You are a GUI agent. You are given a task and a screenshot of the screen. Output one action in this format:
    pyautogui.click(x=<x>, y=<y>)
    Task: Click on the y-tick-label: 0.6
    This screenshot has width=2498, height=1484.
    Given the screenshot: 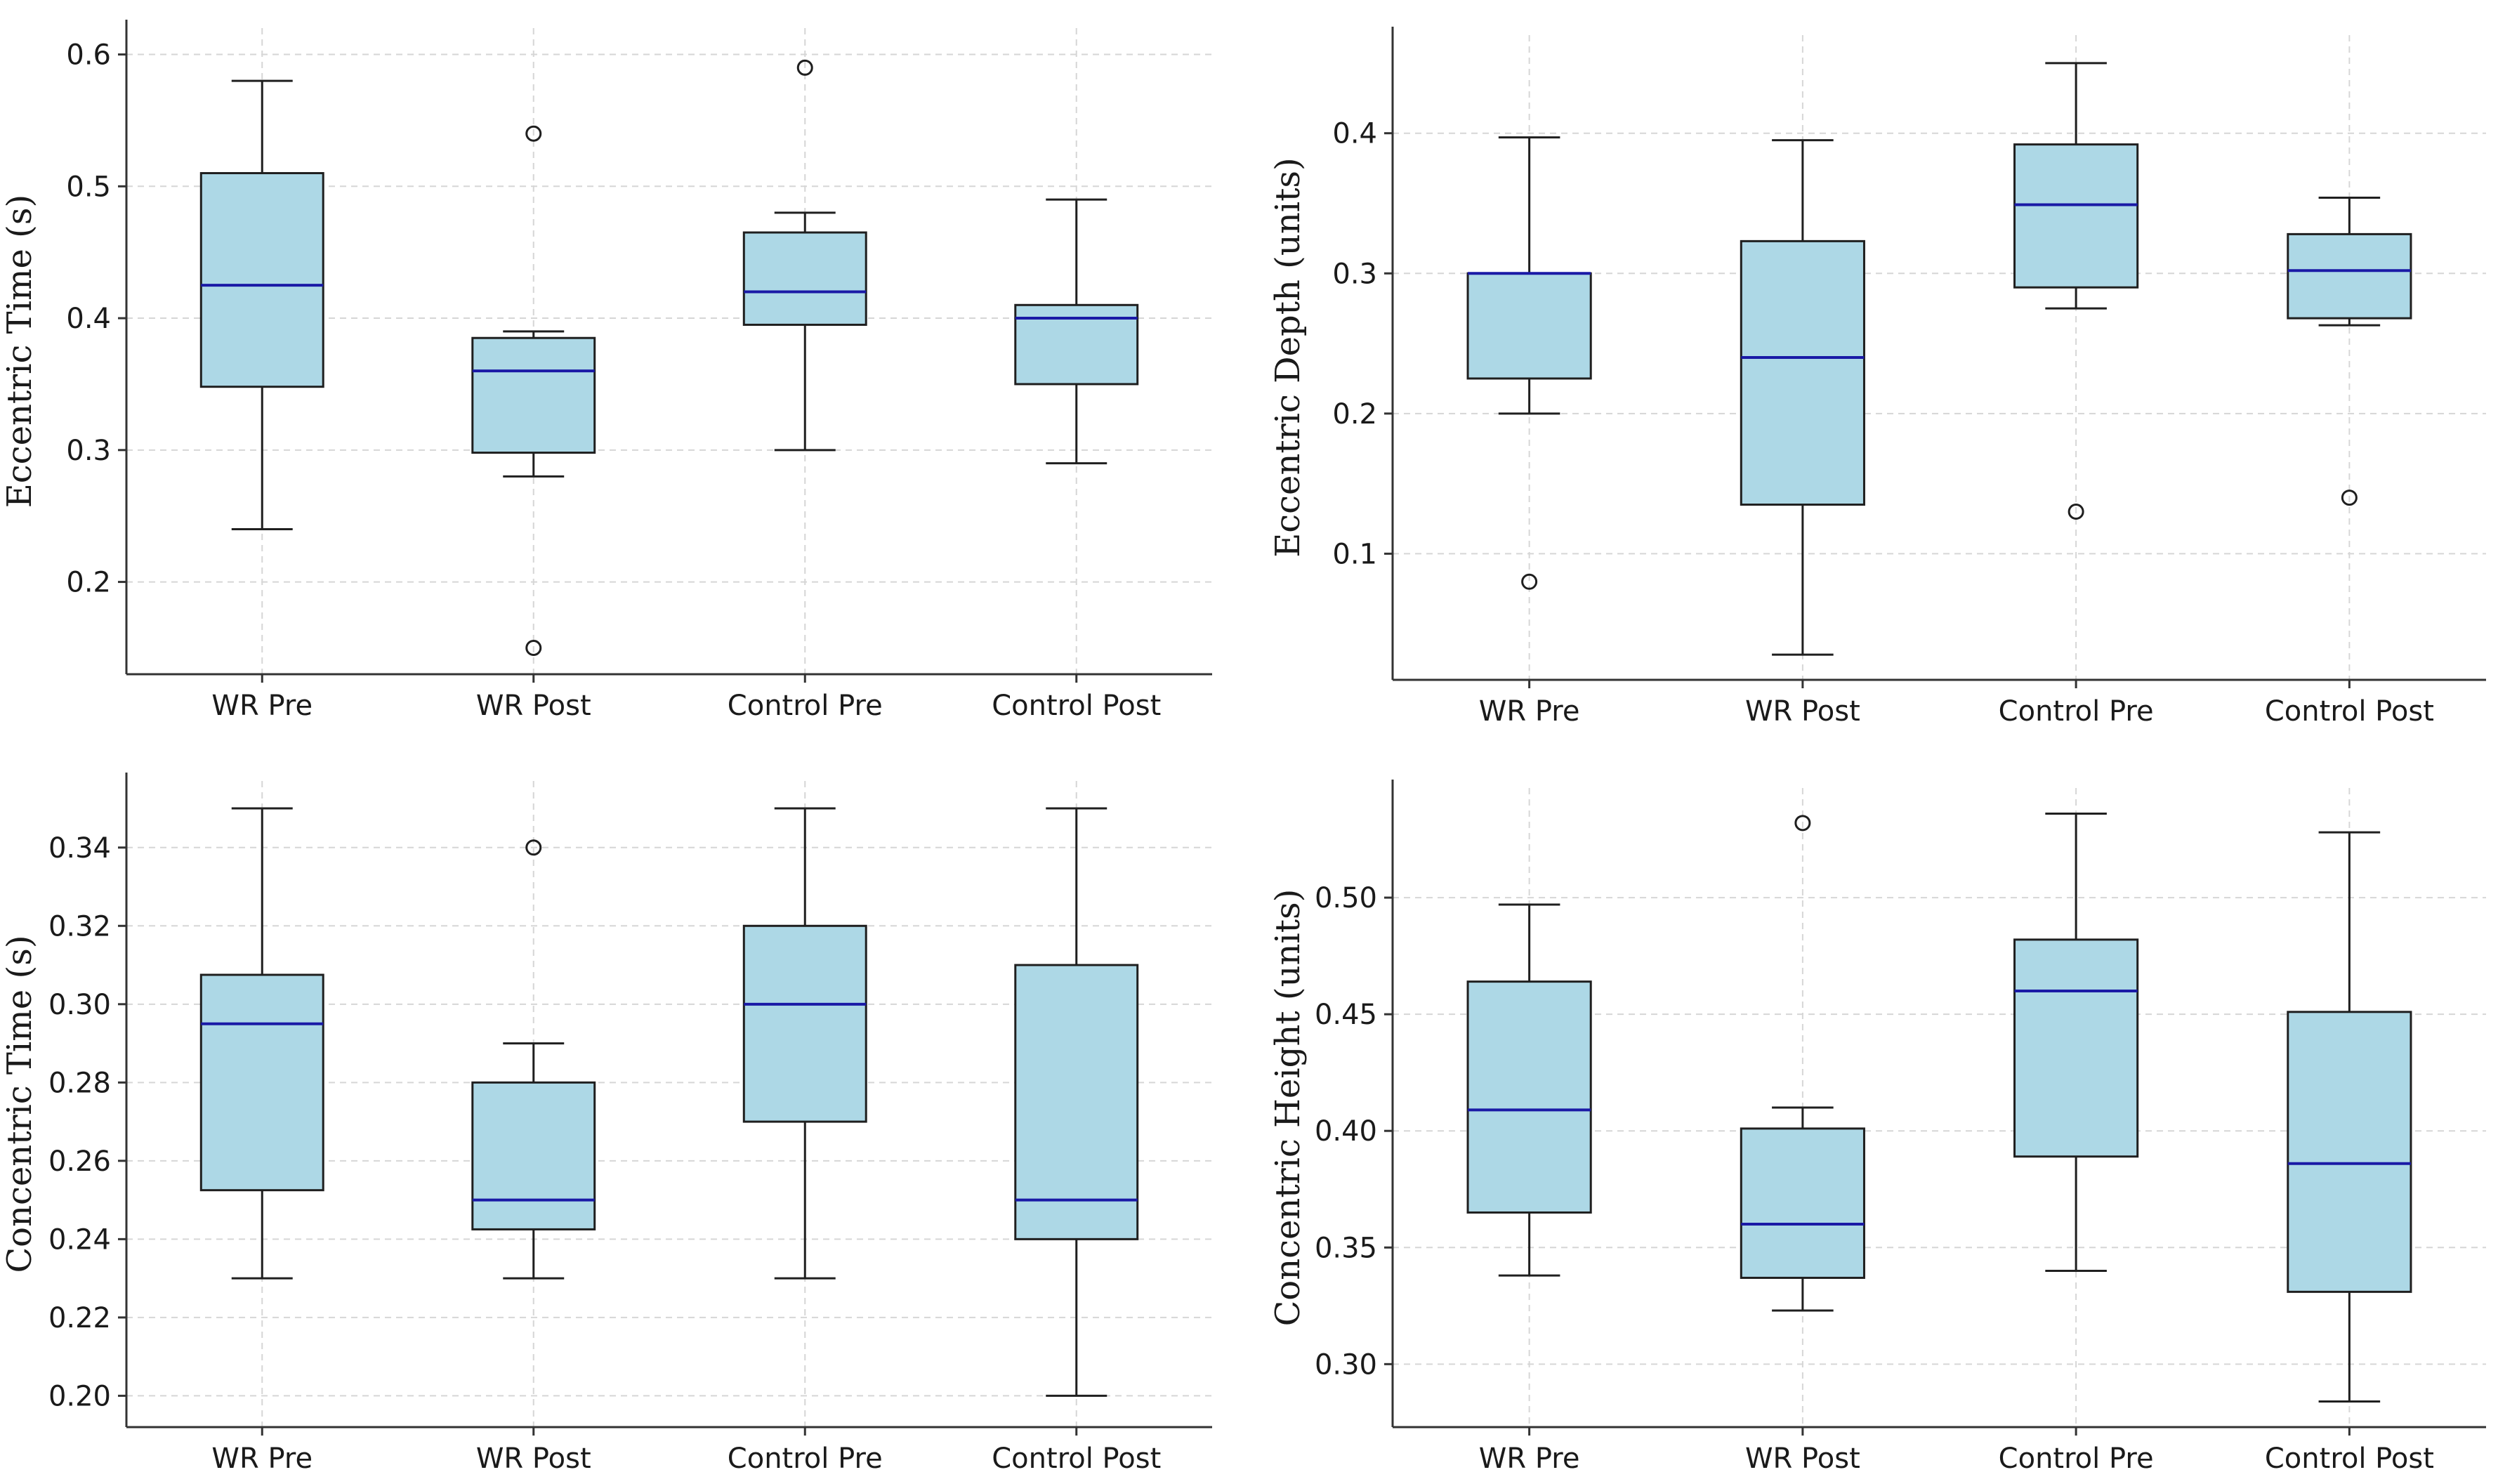 What is the action you would take?
    pyautogui.click(x=88, y=56)
    